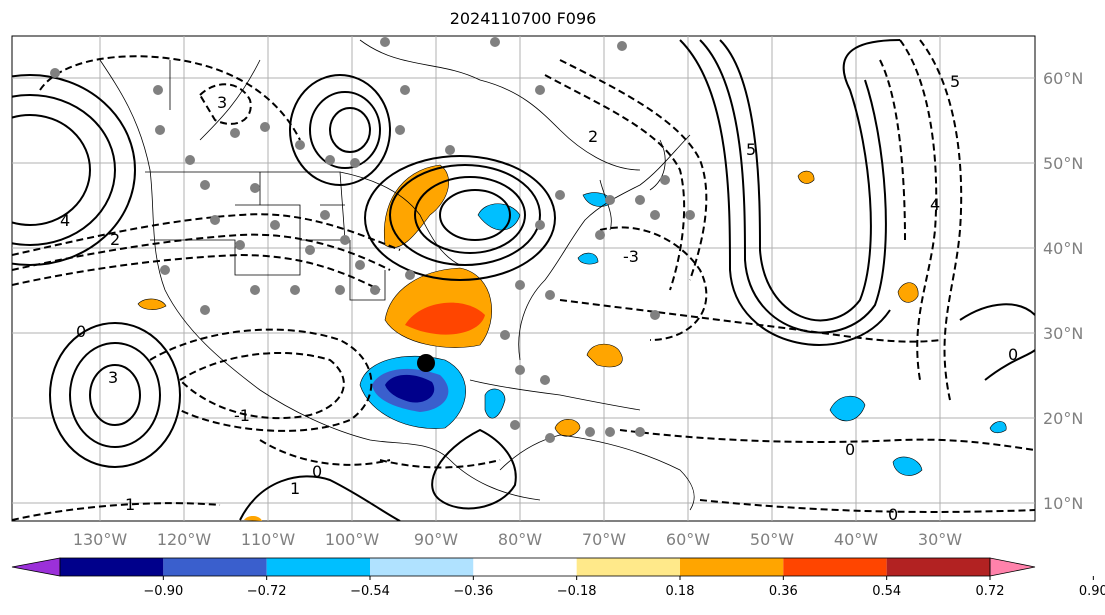 The height and width of the screenshot is (615, 1105). Describe the element at coordinates (1092, 591) in the screenshot. I see `colorbar-tick-label: 0.90` at that location.